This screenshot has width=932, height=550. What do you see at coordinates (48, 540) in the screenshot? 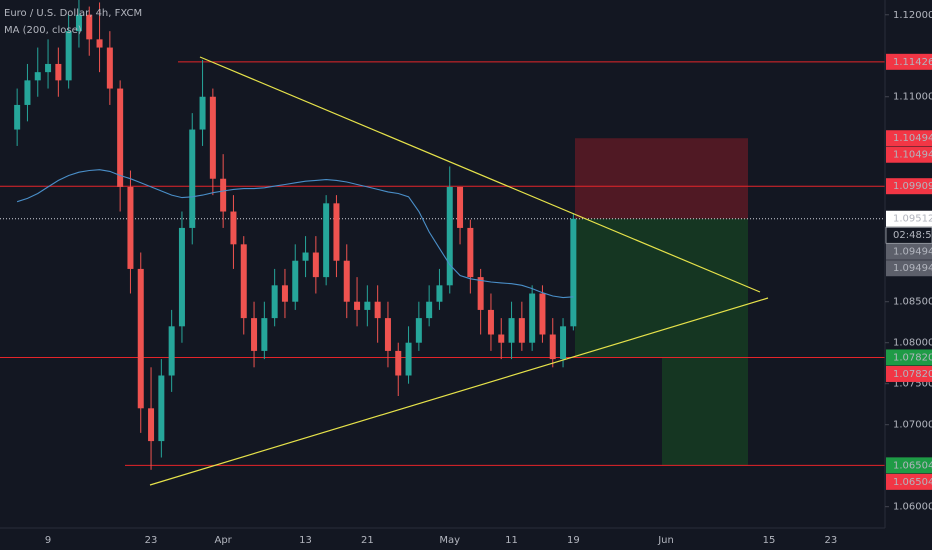
I see `x-tick-label: 9` at bounding box center [48, 540].